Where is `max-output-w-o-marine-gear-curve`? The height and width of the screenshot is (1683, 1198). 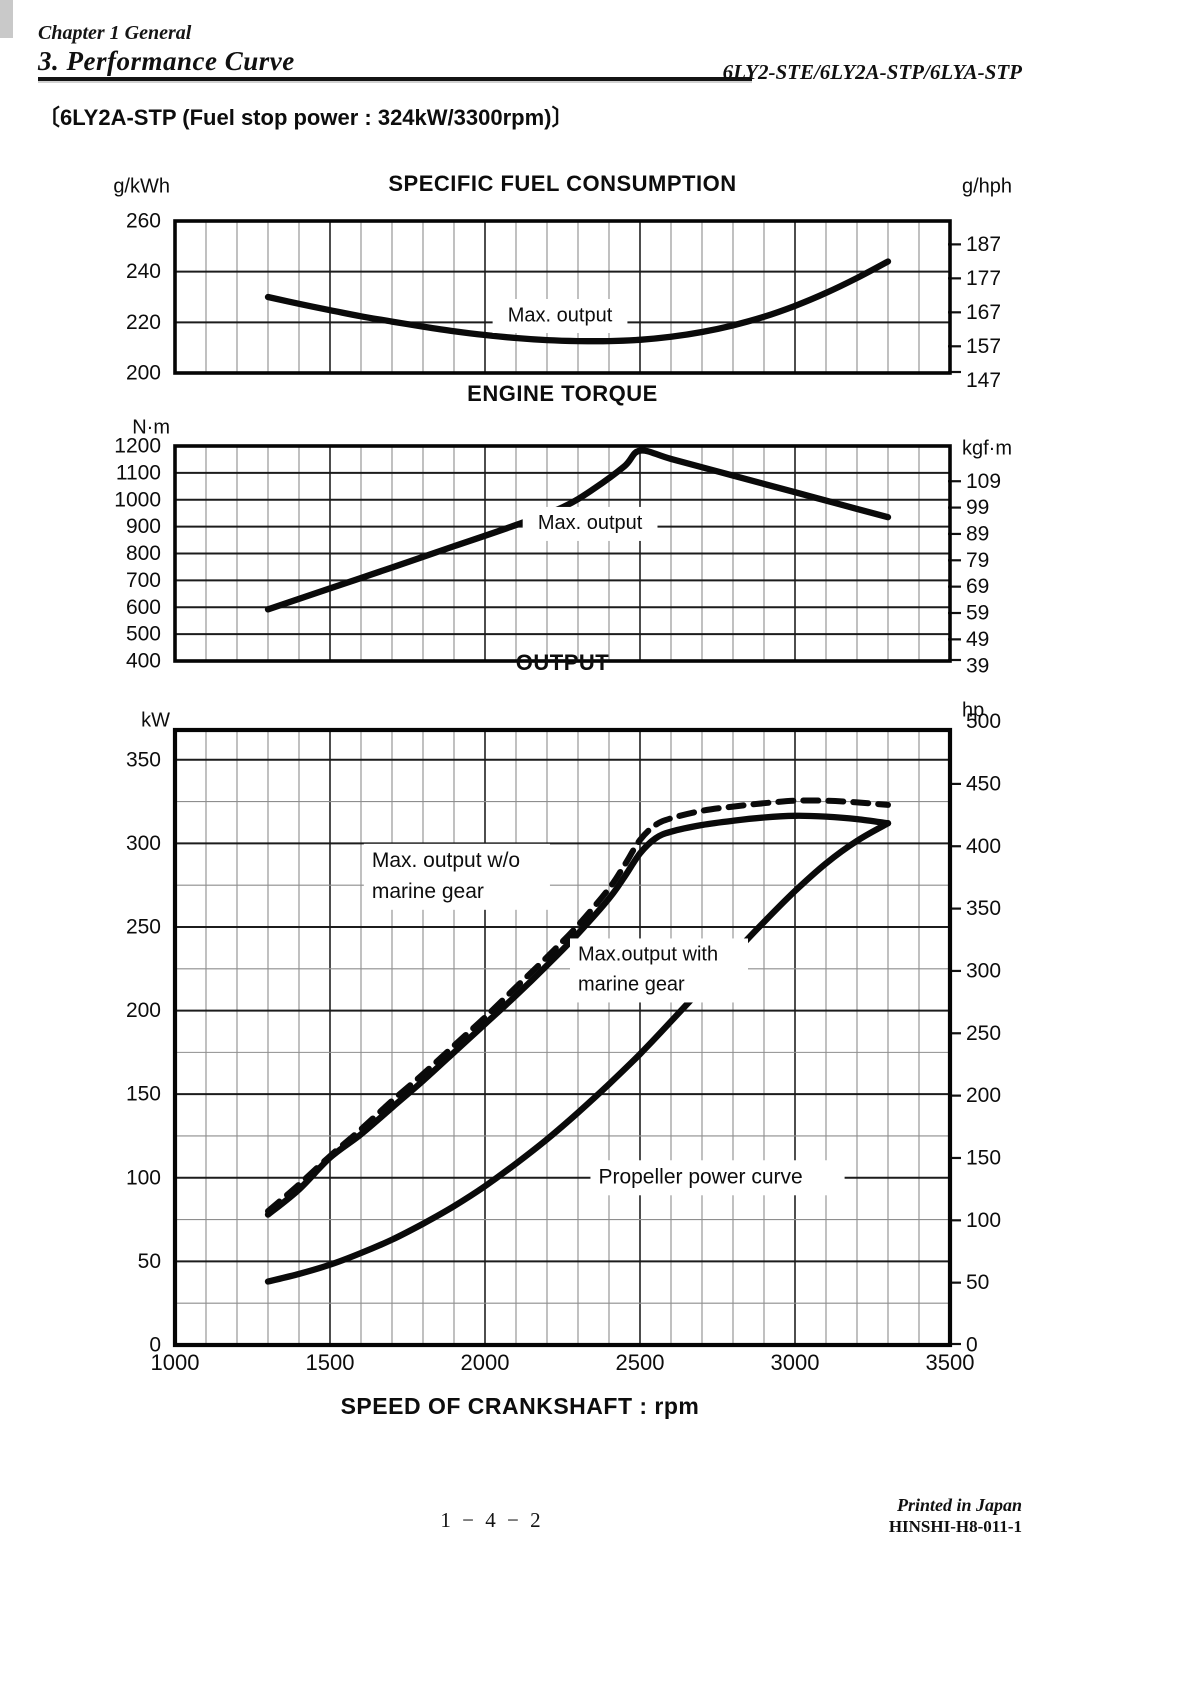 max-output-w-o-marine-gear-curve is located at coordinates (578, 1006).